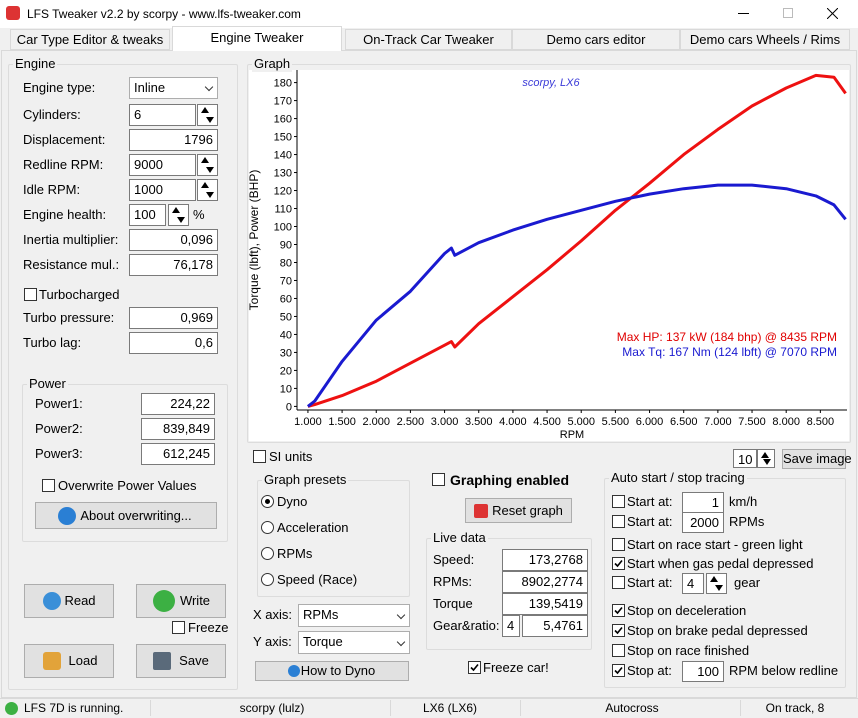  Describe the element at coordinates (555, 626) in the screenshot. I see `text-input: 5,4761` at that location.